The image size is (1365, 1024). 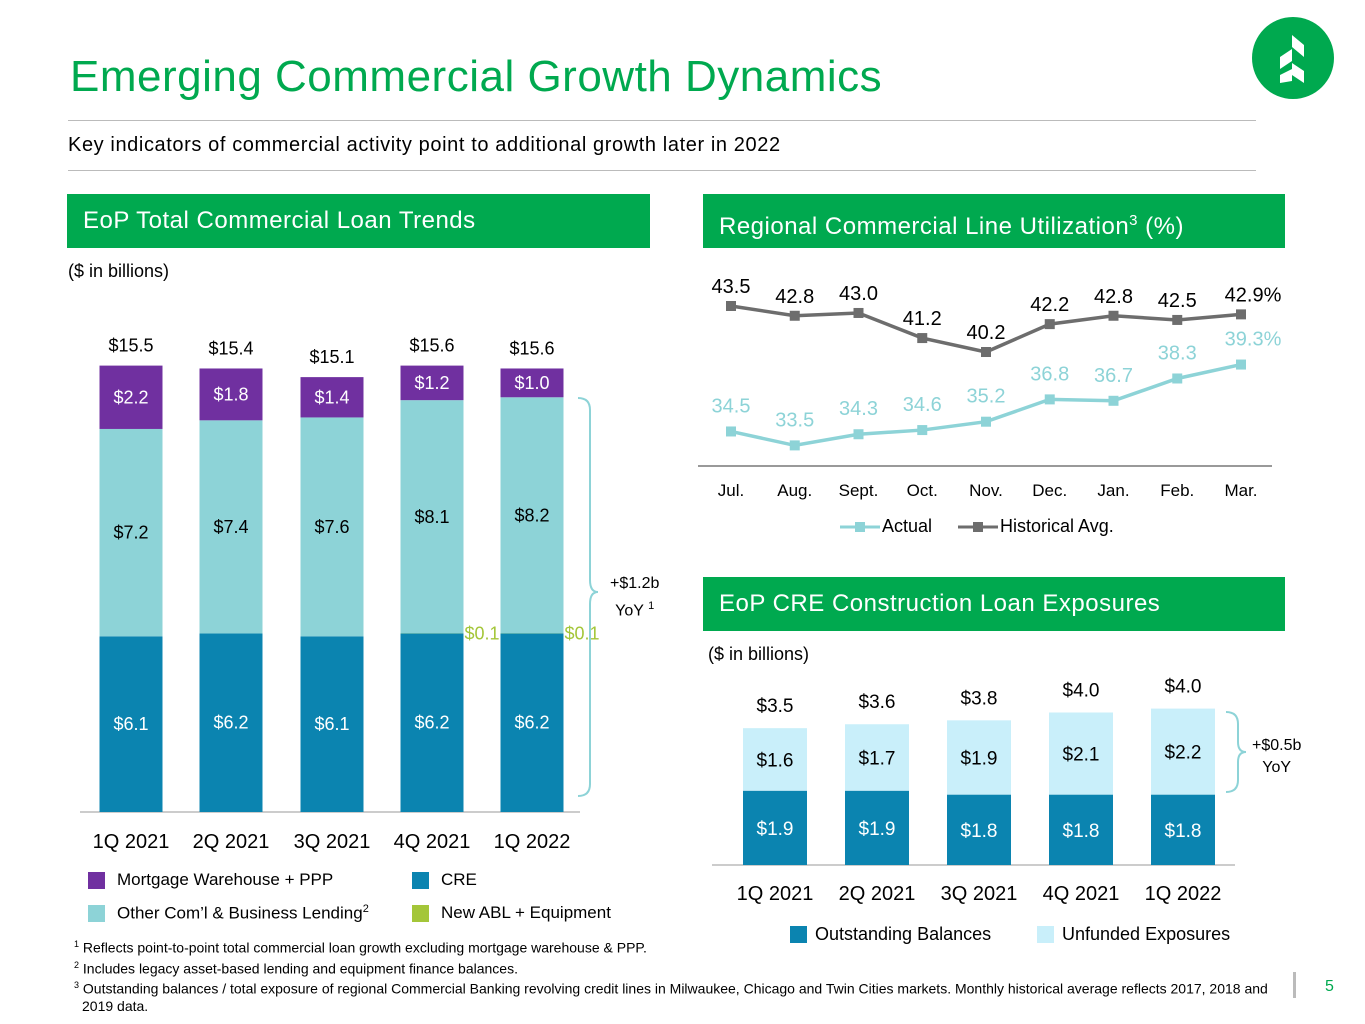 I want to click on data-label: $1.2, so click(x=431, y=383).